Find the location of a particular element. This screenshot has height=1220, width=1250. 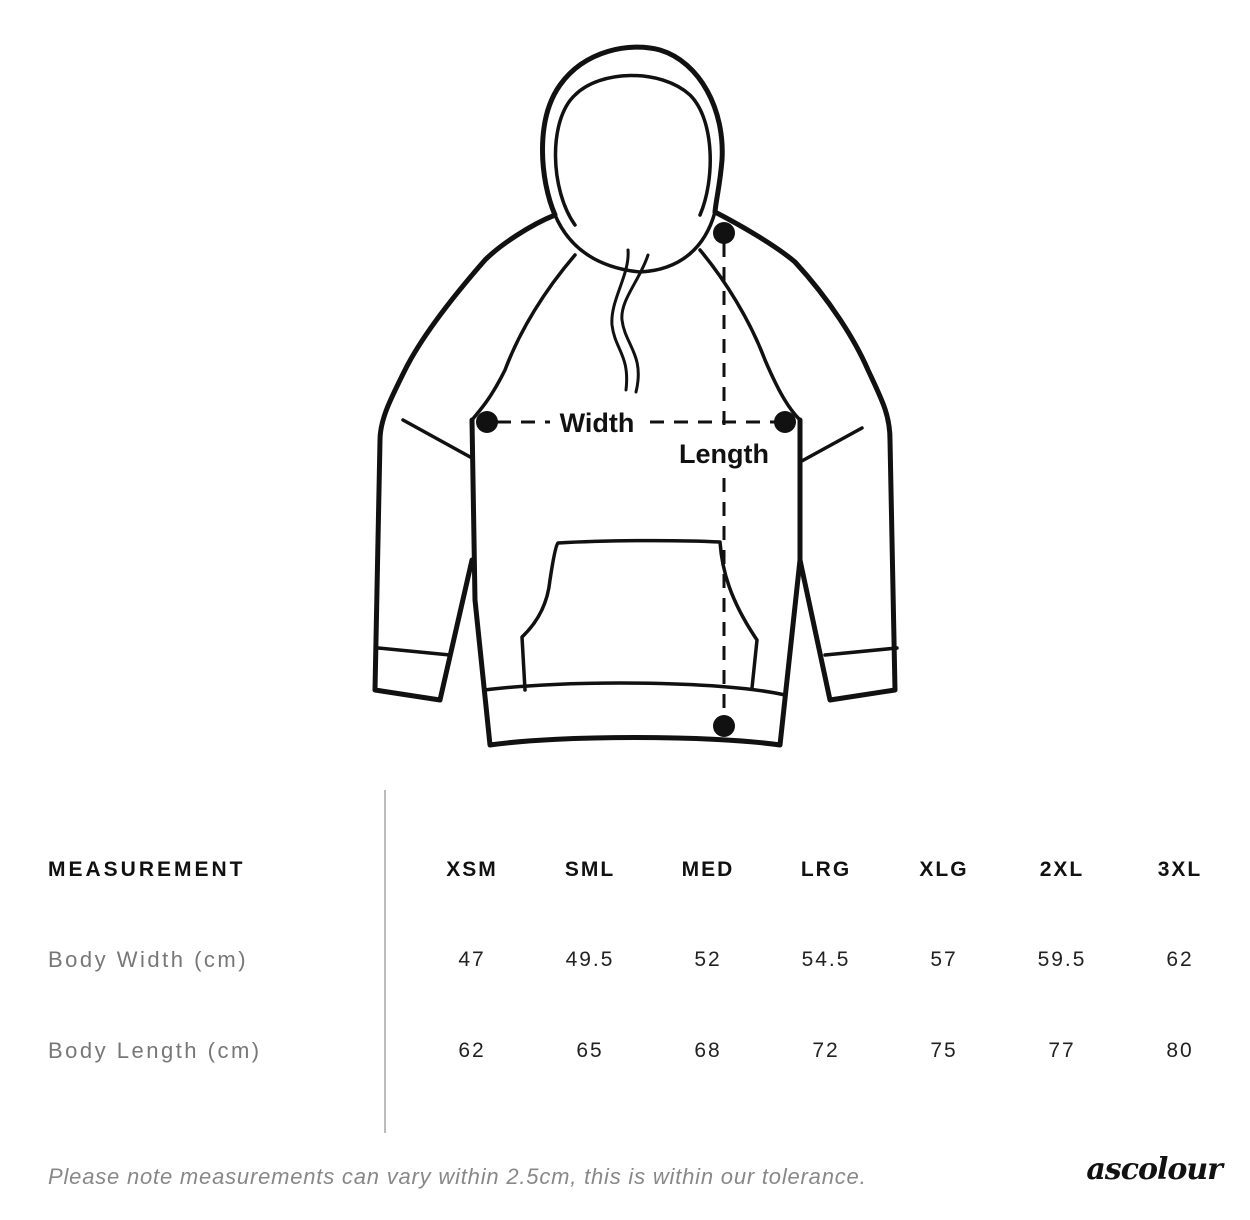

right-sleeve is located at coordinates (805, 456).